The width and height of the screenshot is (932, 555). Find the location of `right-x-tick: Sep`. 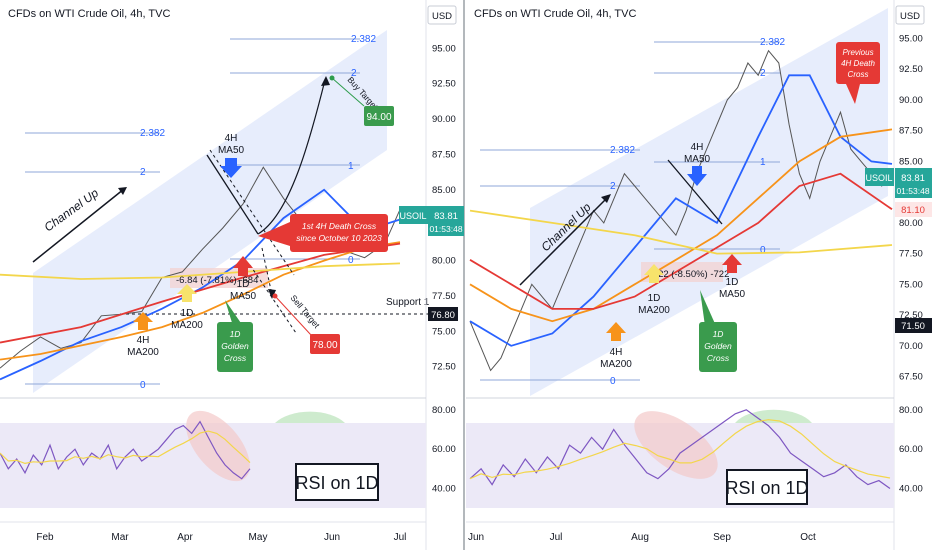

right-x-tick: Sep is located at coordinates (722, 537).